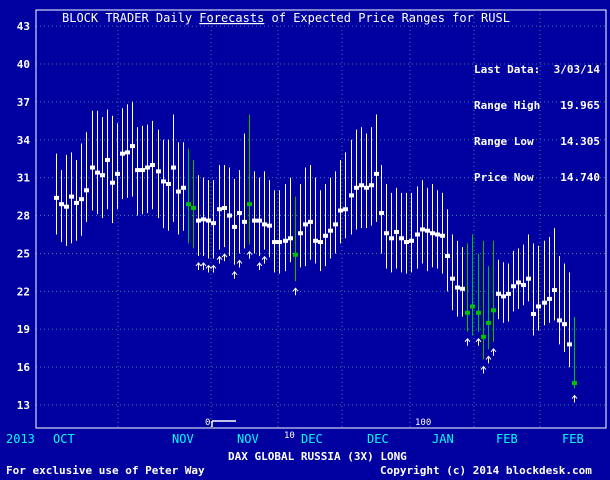 The height and width of the screenshot is (480, 610). Describe the element at coordinates (504, 141) in the screenshot. I see `range-low-label: Range Low` at that location.